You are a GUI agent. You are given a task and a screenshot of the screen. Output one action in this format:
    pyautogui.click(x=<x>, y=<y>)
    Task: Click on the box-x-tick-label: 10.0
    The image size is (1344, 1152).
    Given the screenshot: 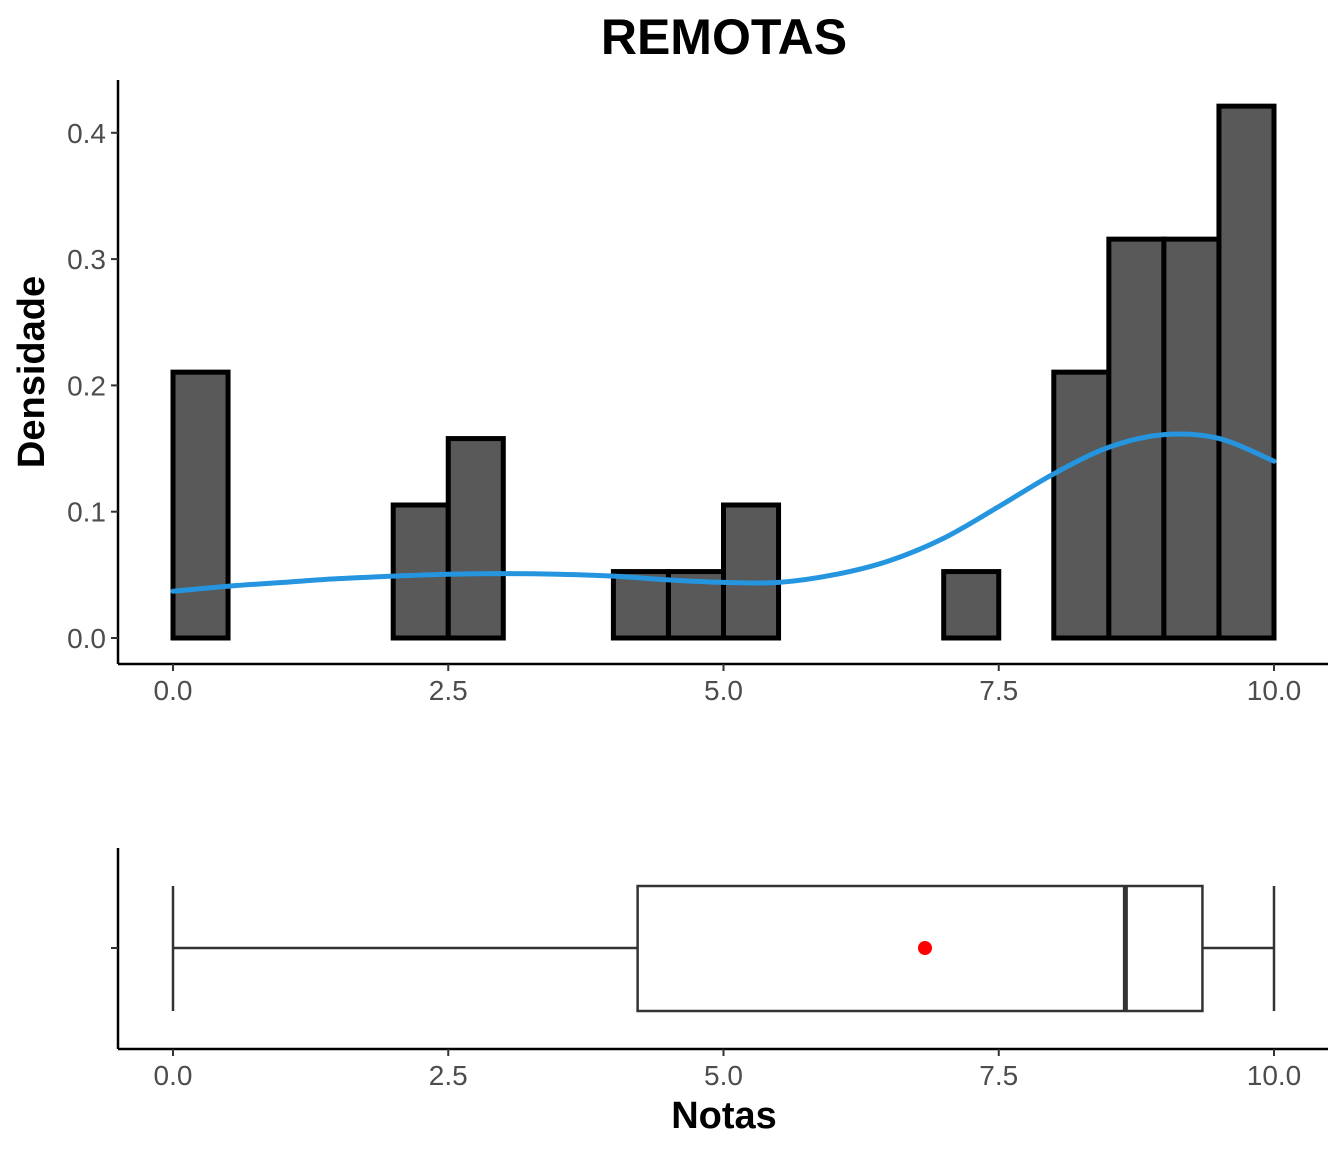 What is the action you would take?
    pyautogui.click(x=1274, y=1075)
    